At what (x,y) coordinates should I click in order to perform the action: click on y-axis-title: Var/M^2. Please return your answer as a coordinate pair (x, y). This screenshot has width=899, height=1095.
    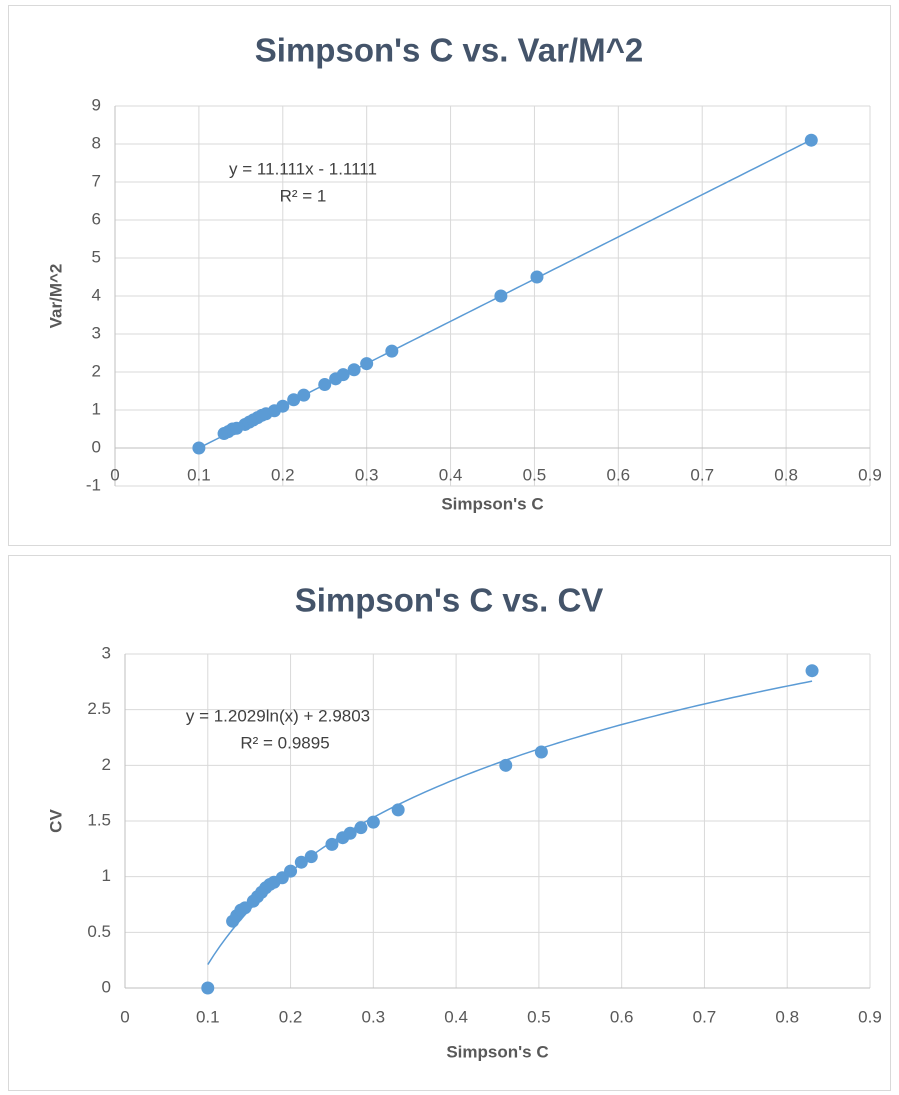
    Looking at the image, I should click on (55, 296).